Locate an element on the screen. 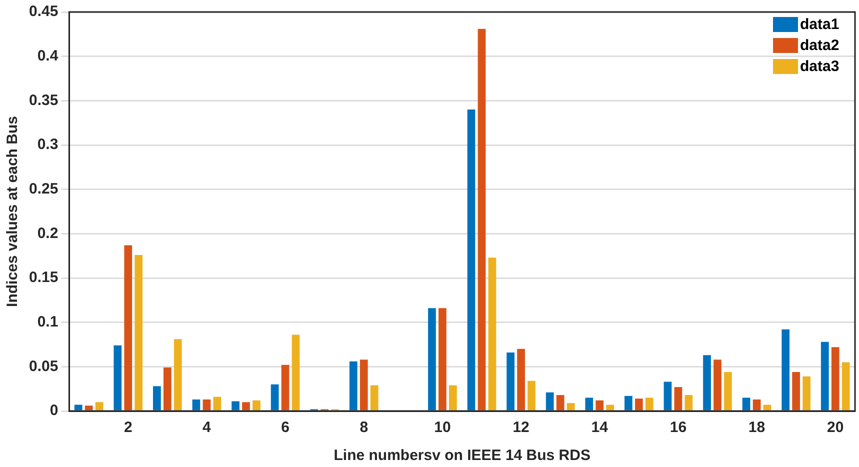  y-tick-label: 0.35 is located at coordinates (43, 100).